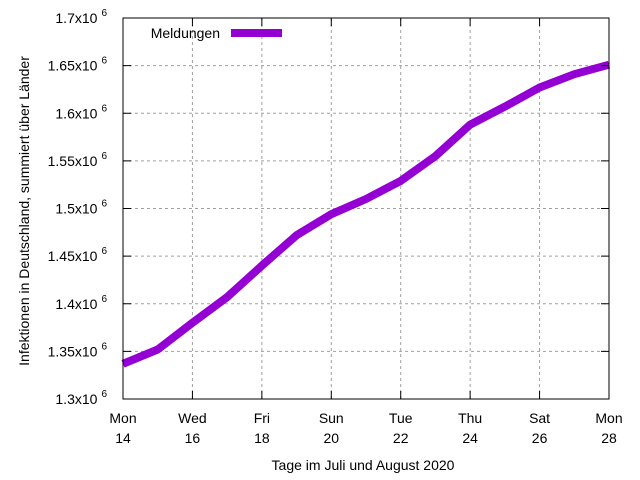  Describe the element at coordinates (76, 18) in the screenshot. I see `y-tick-mantissa: 1.7x10` at that location.